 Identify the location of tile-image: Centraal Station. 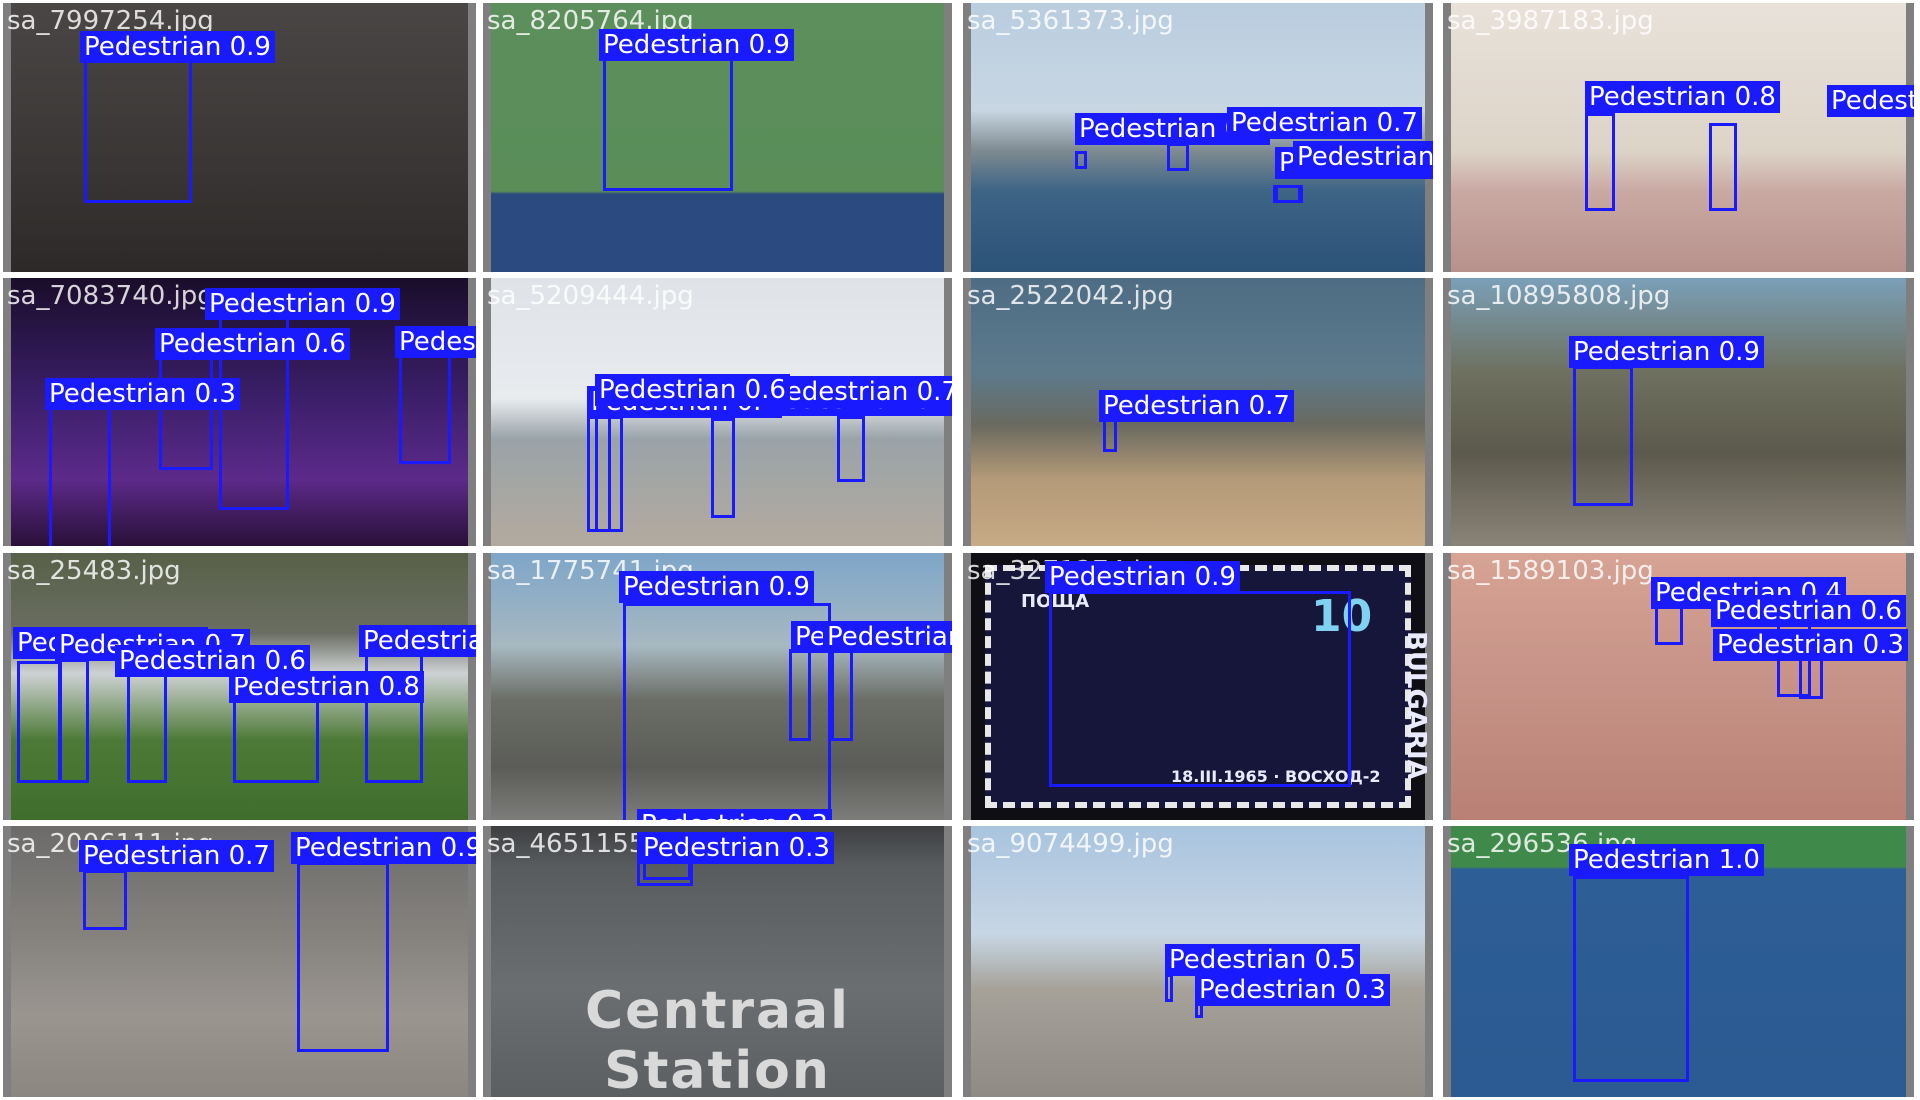
(717, 961).